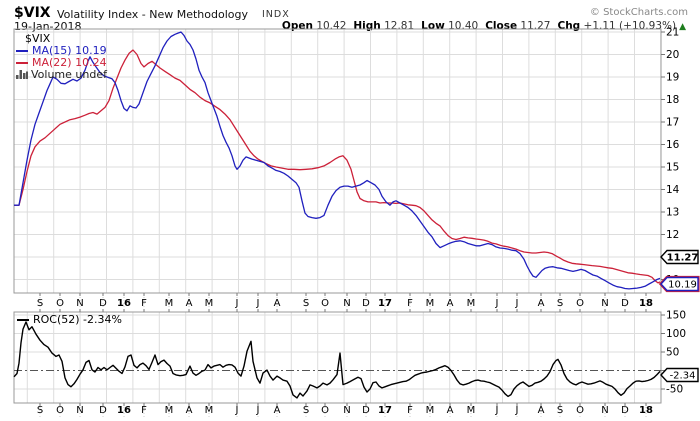  I want to click on y-axis-label: 19, so click(672, 78).